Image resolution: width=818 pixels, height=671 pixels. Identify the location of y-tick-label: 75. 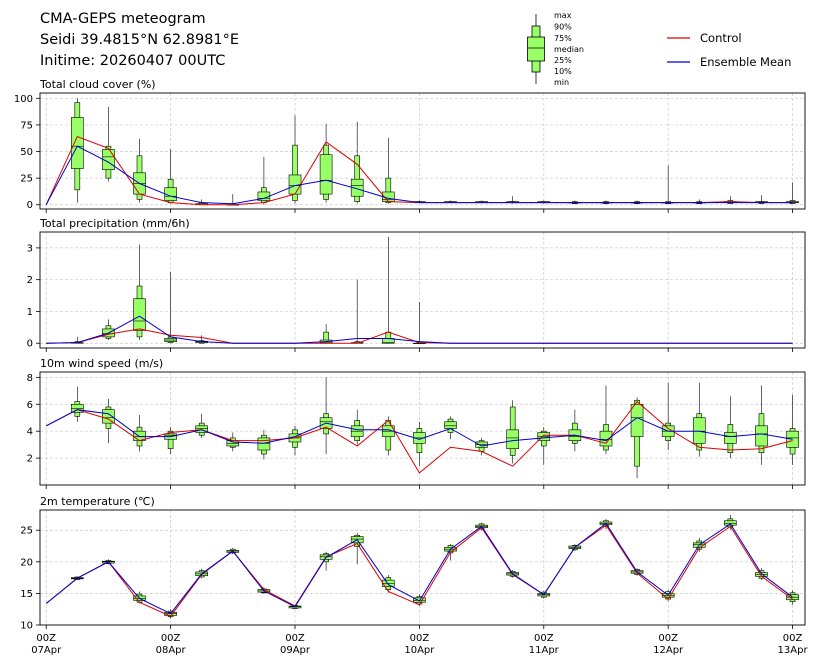
(26, 125).